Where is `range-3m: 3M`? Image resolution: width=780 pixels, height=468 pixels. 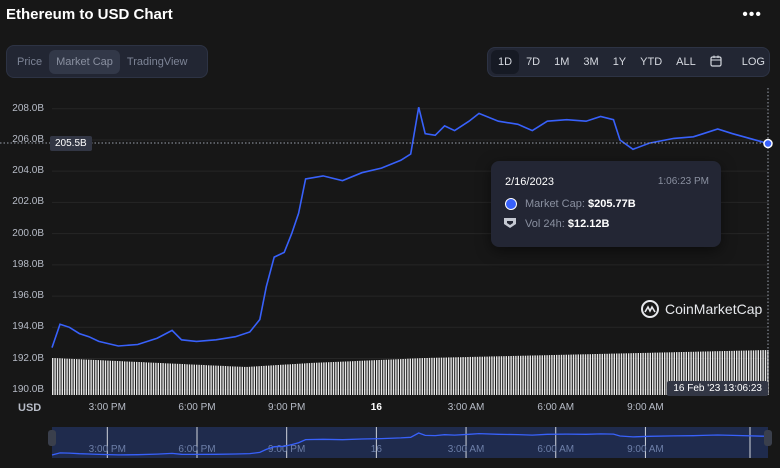 range-3m: 3M is located at coordinates (591, 62).